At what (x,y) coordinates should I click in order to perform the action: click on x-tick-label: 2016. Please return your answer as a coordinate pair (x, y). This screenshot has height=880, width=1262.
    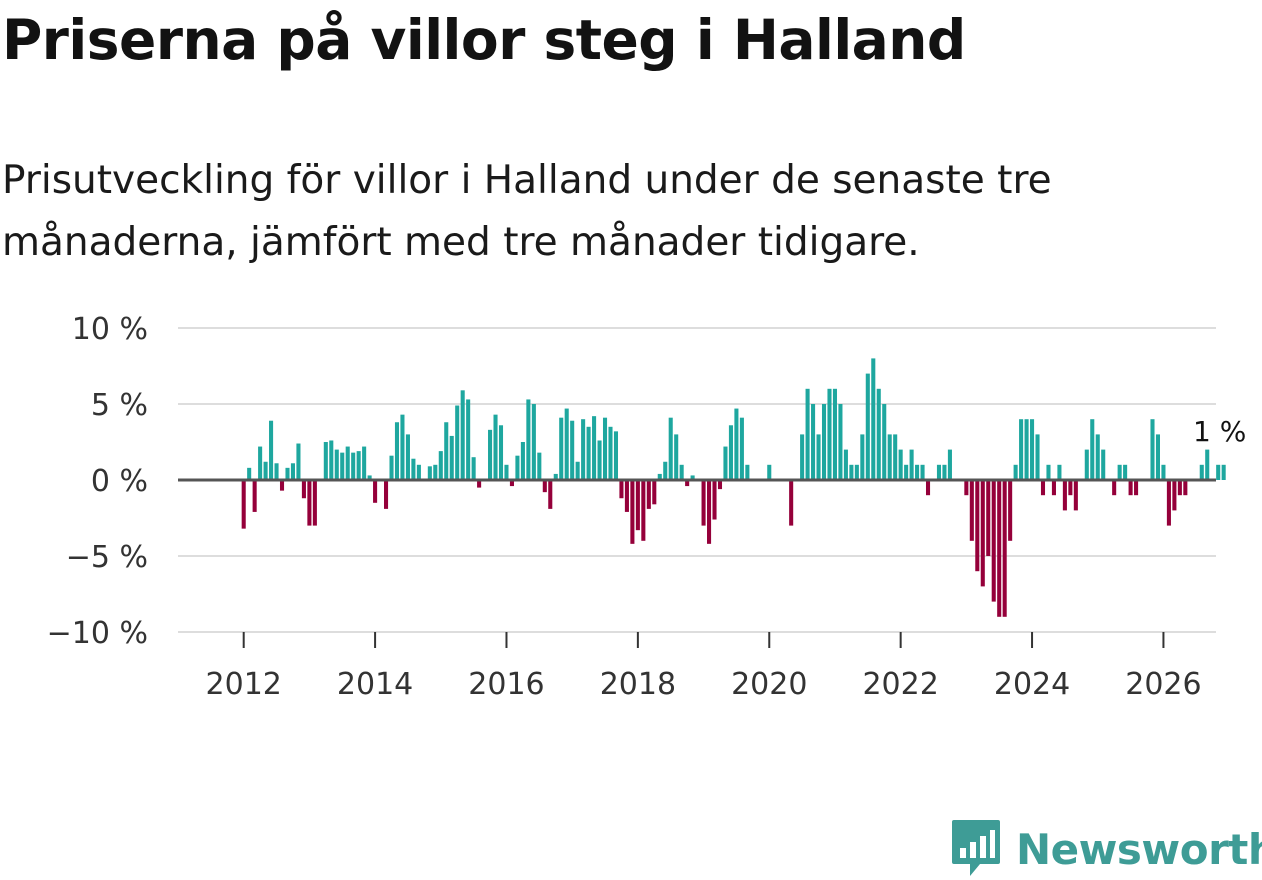
    Looking at the image, I should click on (506, 684).